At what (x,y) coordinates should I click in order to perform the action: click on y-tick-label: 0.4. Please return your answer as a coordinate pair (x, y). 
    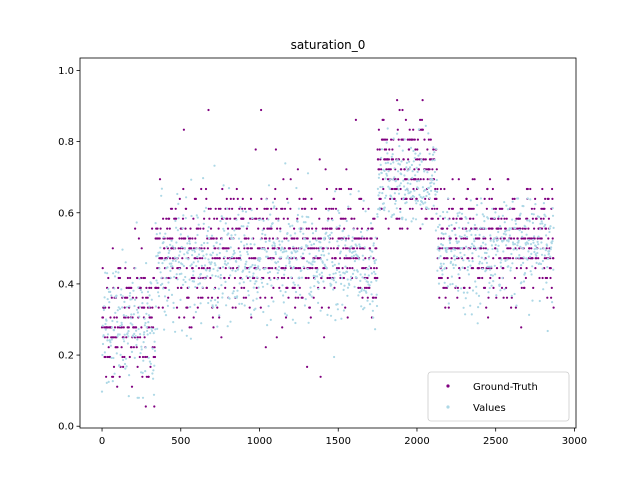
    Looking at the image, I should click on (66, 284).